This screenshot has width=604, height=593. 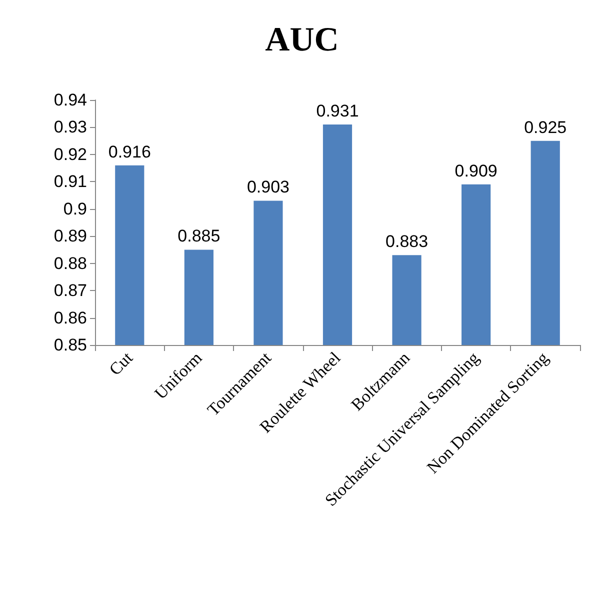 I want to click on data-label: 0.885, so click(x=199, y=236).